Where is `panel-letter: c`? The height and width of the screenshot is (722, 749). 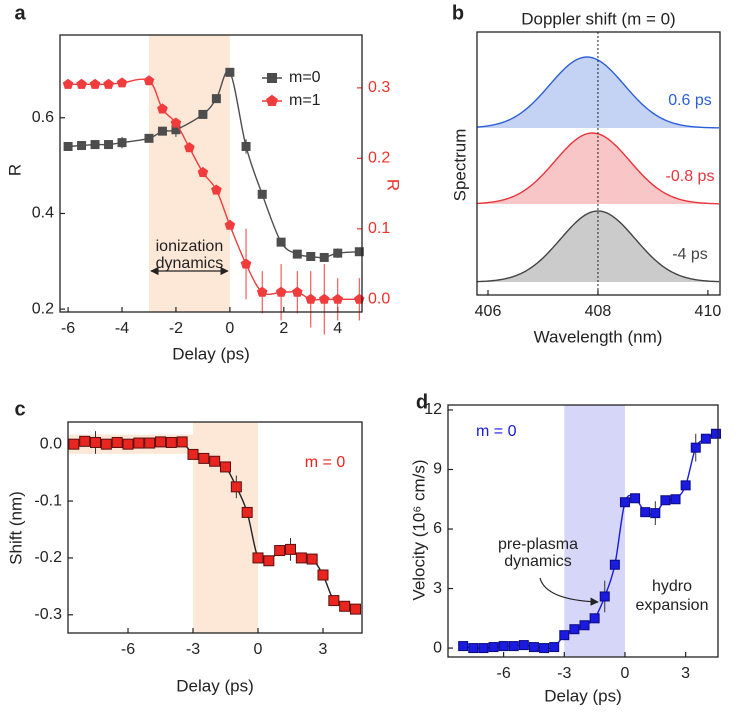
panel-letter: c is located at coordinates (19, 409).